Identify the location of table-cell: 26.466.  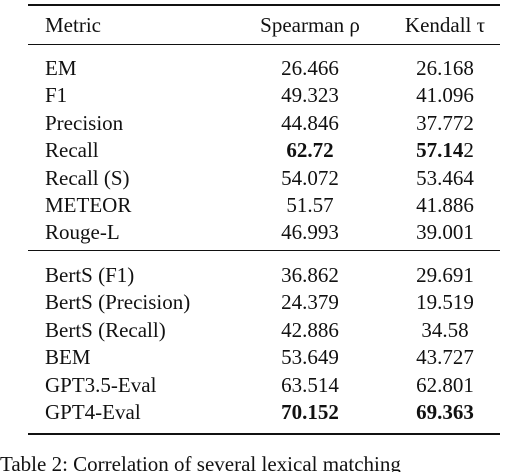
(310, 68).